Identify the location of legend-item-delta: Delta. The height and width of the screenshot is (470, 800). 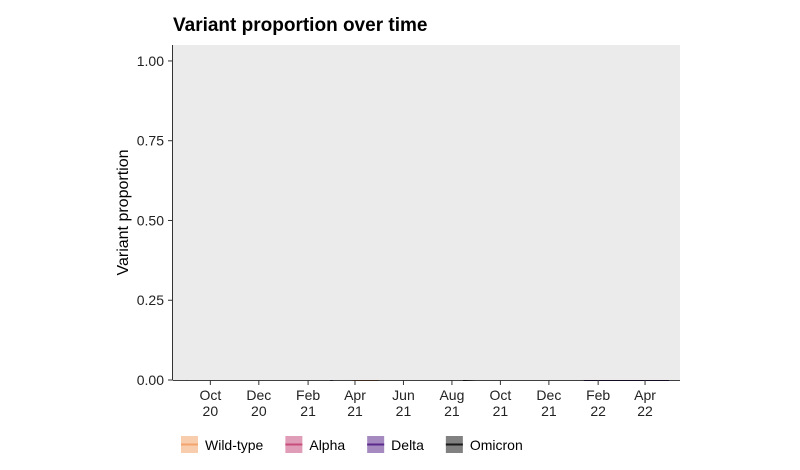
(395, 444).